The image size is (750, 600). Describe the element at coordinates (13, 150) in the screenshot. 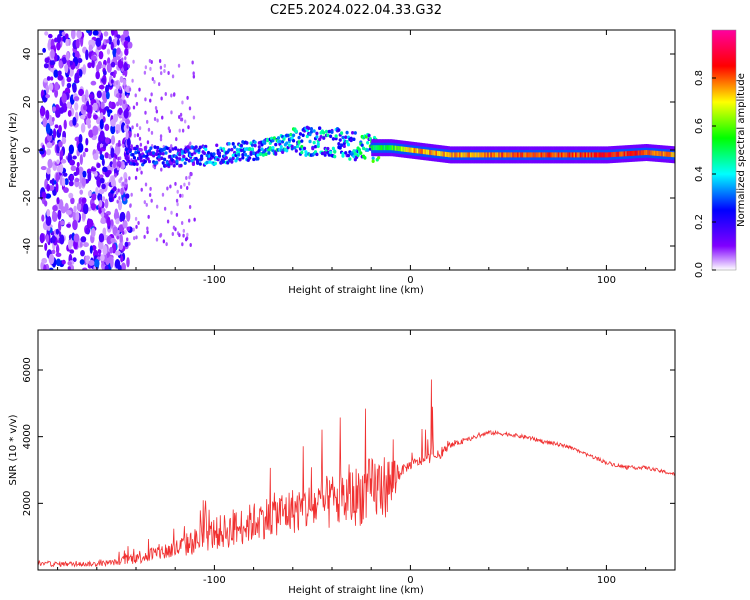

I see `spectrogram-y-label: Frequency (Hz)` at that location.